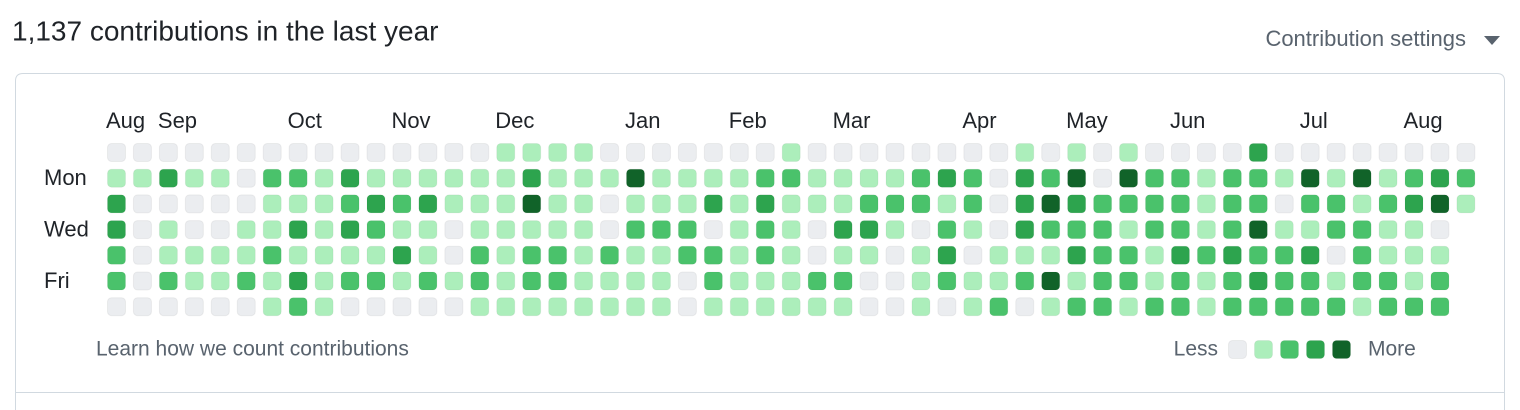 Image resolution: width=1520 pixels, height=410 pixels. I want to click on day-label: Mon, so click(65, 177).